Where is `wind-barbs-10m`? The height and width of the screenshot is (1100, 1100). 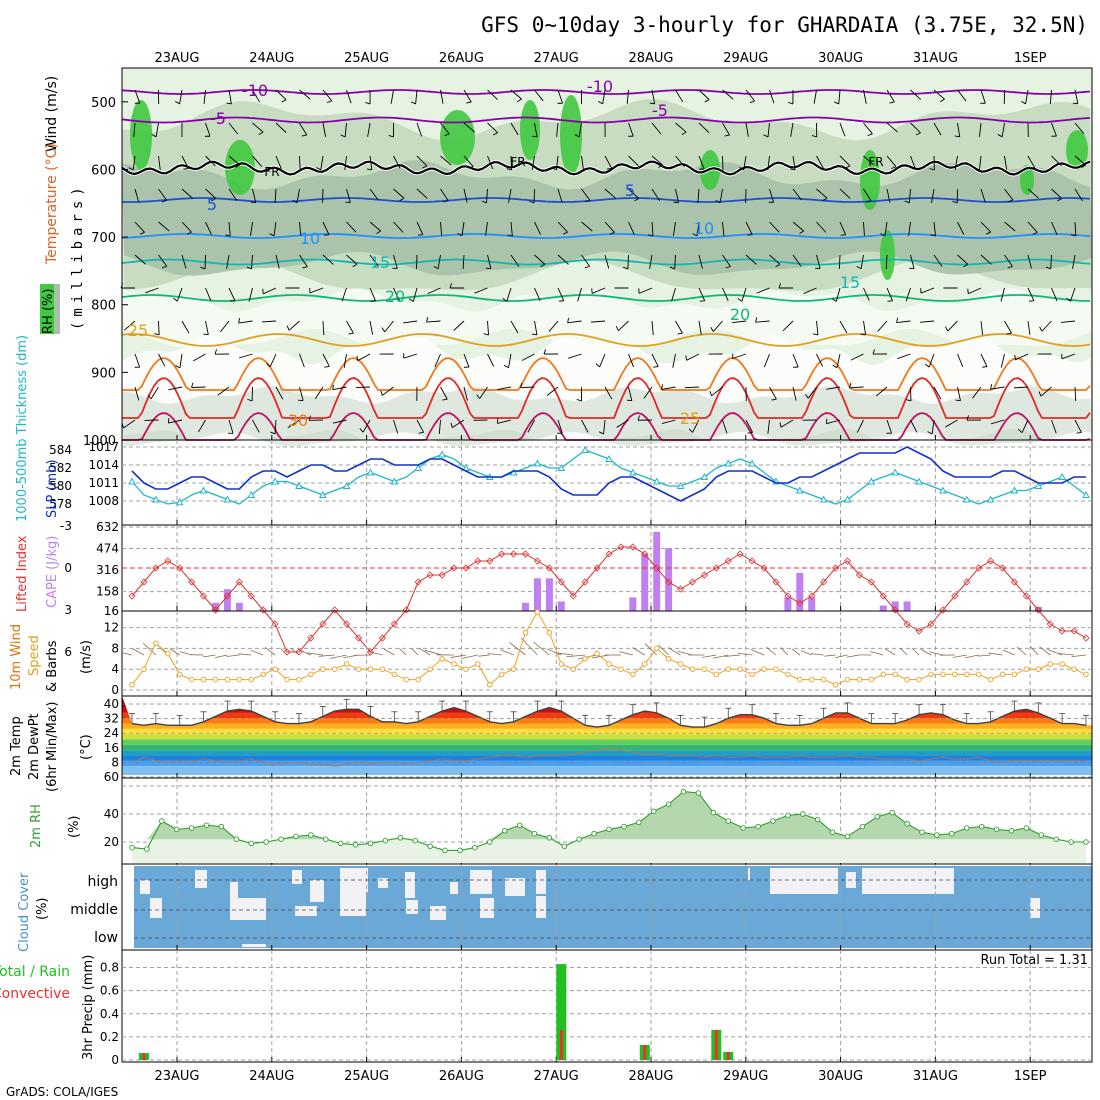
wind-barbs-10m is located at coordinates (604, 648).